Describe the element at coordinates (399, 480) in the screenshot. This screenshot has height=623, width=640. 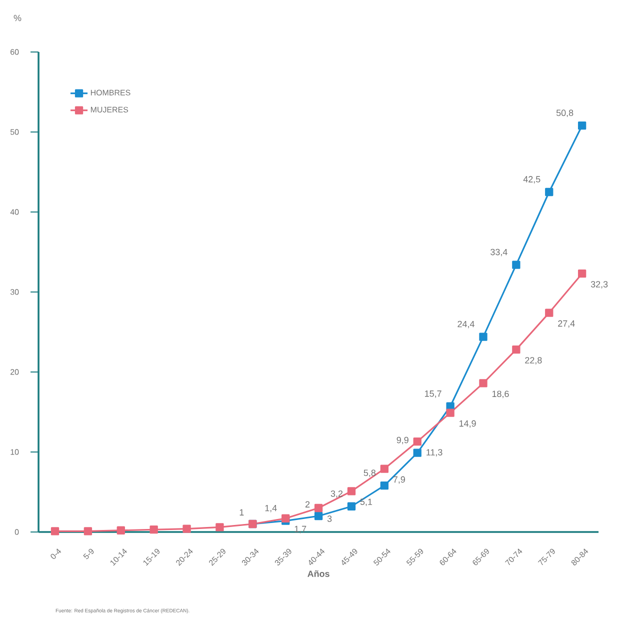
I see `data-label: 7,9` at that location.